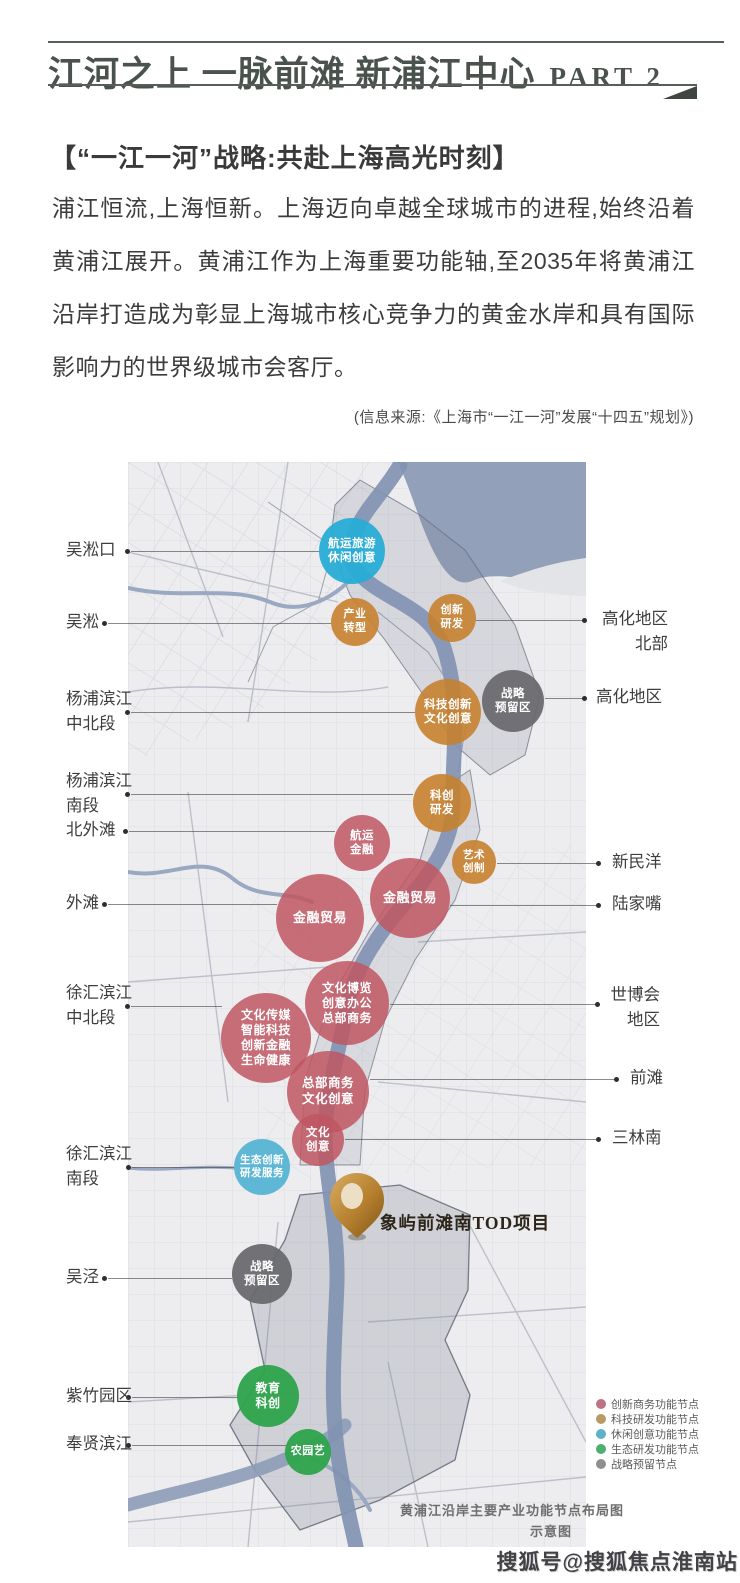 This screenshot has height=1583, width=740. What do you see at coordinates (99, 711) in the screenshot?
I see `map-label-yangpu-north: 杨浦滨江 中北段` at bounding box center [99, 711].